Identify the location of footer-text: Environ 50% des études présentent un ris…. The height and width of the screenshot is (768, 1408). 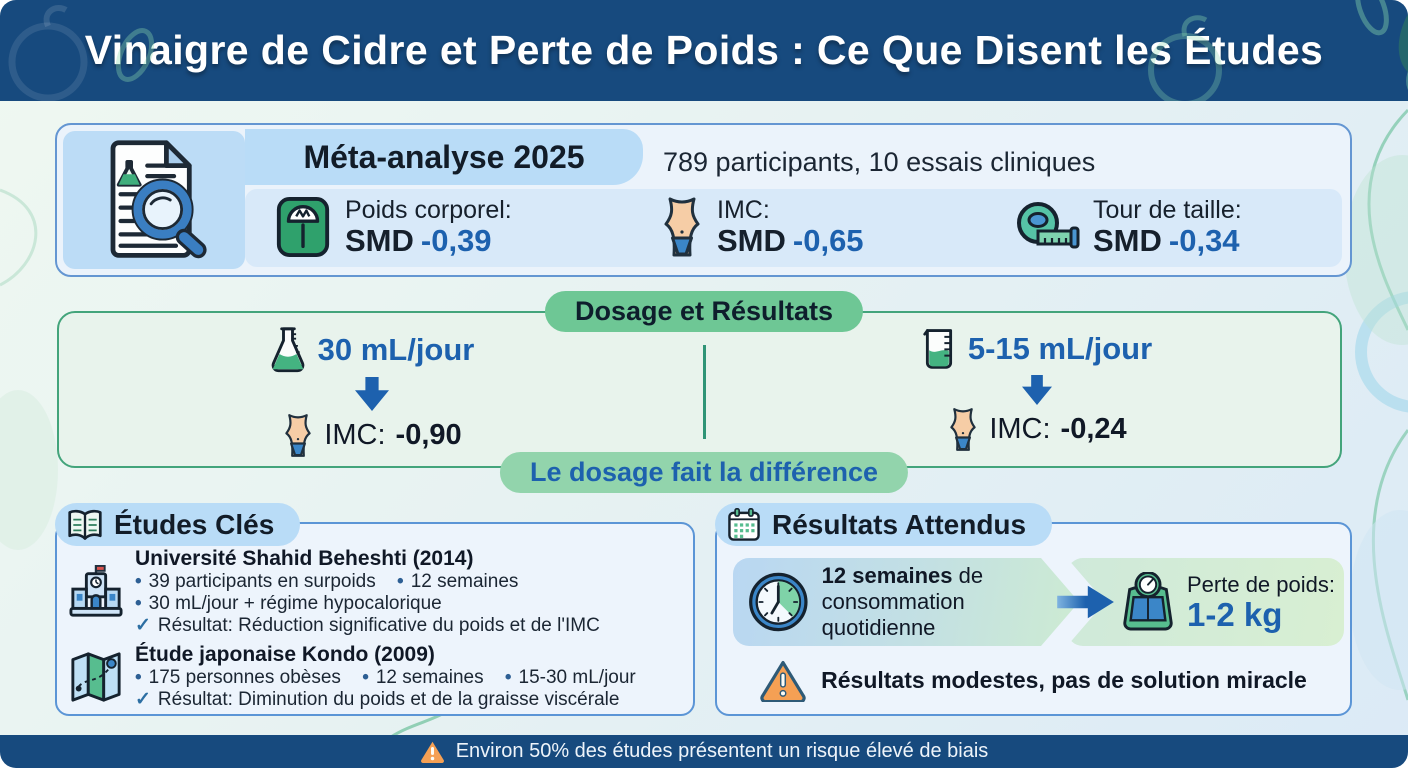
(722, 751).